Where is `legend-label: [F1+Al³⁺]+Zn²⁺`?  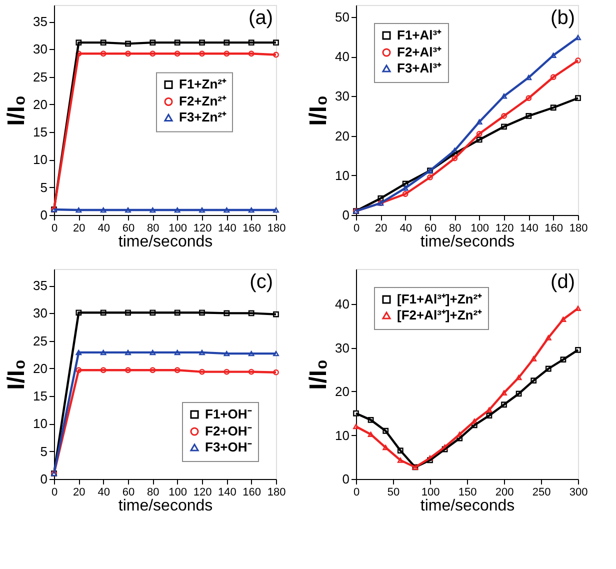
legend-label: [F1+Al³⁺]+Zn²⁺ is located at coordinates (440, 299).